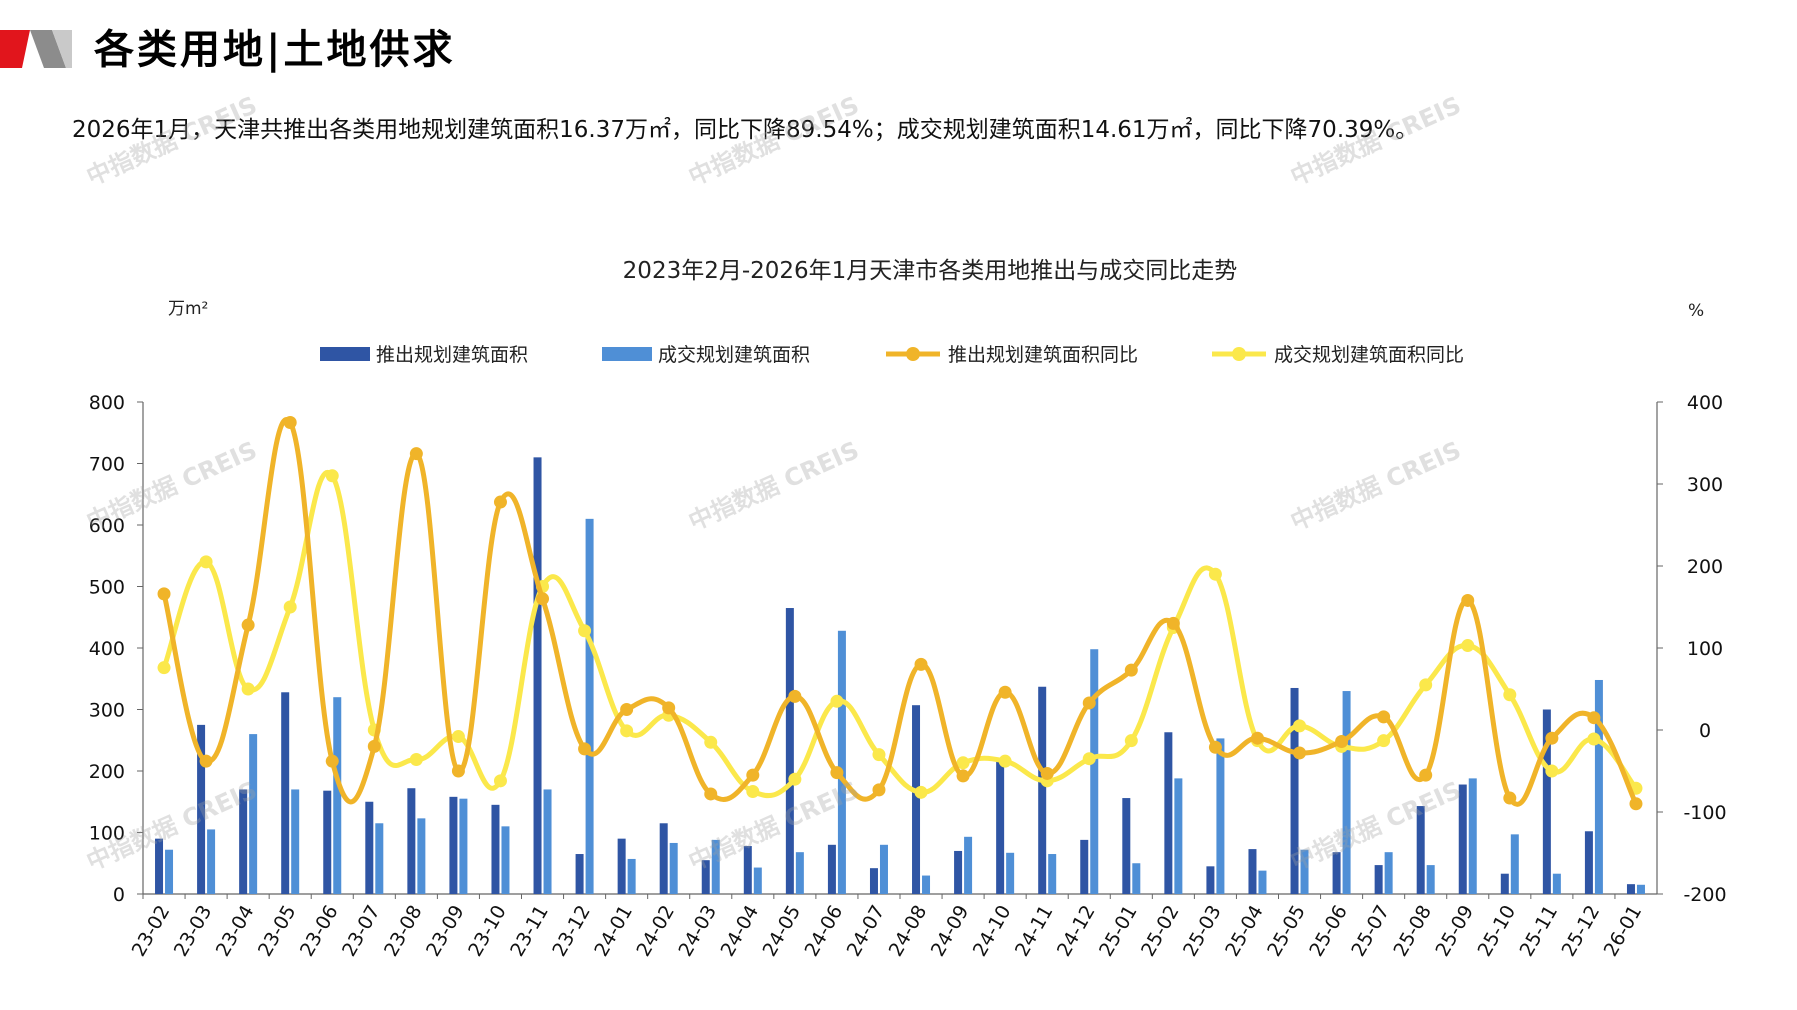 This screenshot has height=1010, width=1797. What do you see at coordinates (319, 931) in the screenshot?
I see `x-tick-label: 23-06` at bounding box center [319, 931].